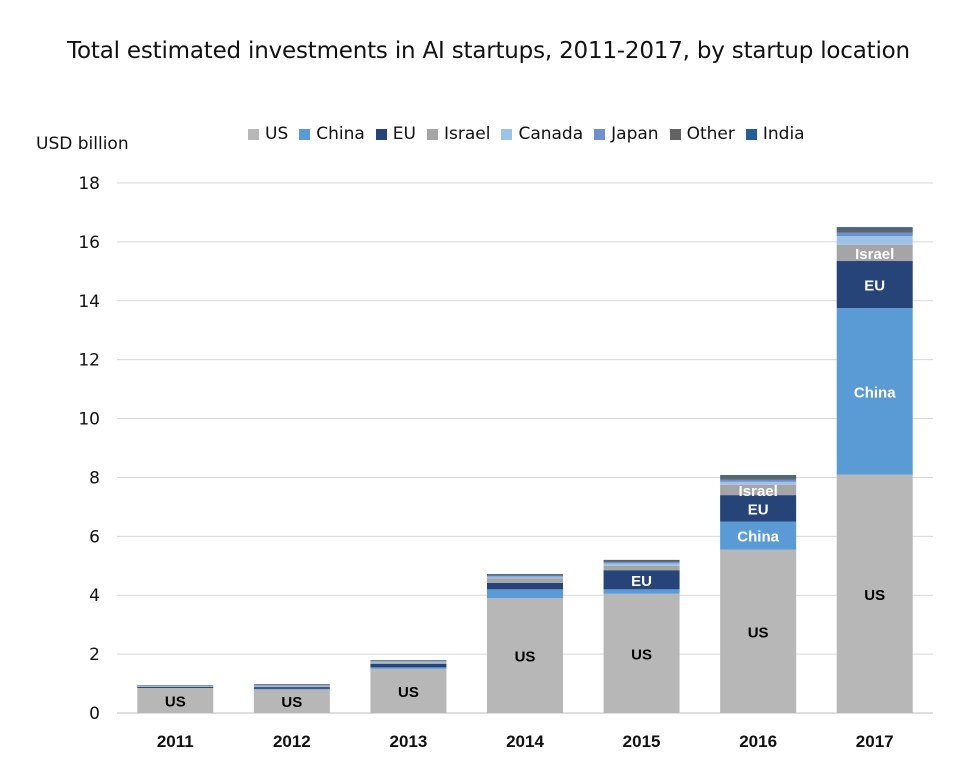 The width and height of the screenshot is (977, 774). I want to click on bar-label-eu-2015: EU, so click(641, 581).